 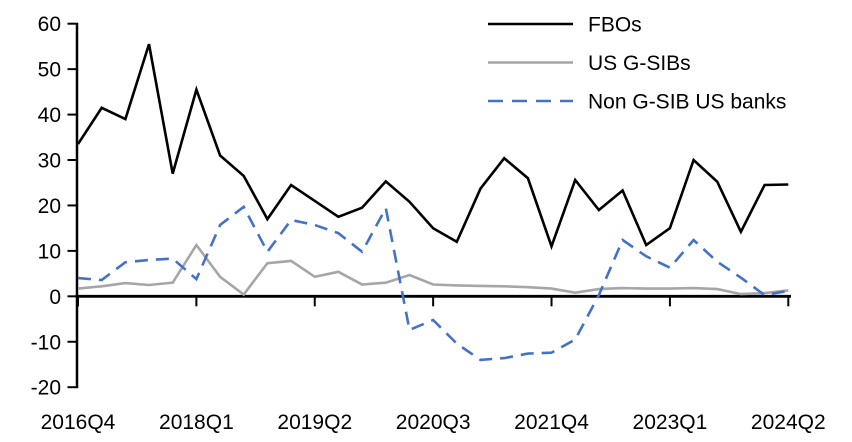 I want to click on y-tick-label: 0, so click(x=55, y=297).